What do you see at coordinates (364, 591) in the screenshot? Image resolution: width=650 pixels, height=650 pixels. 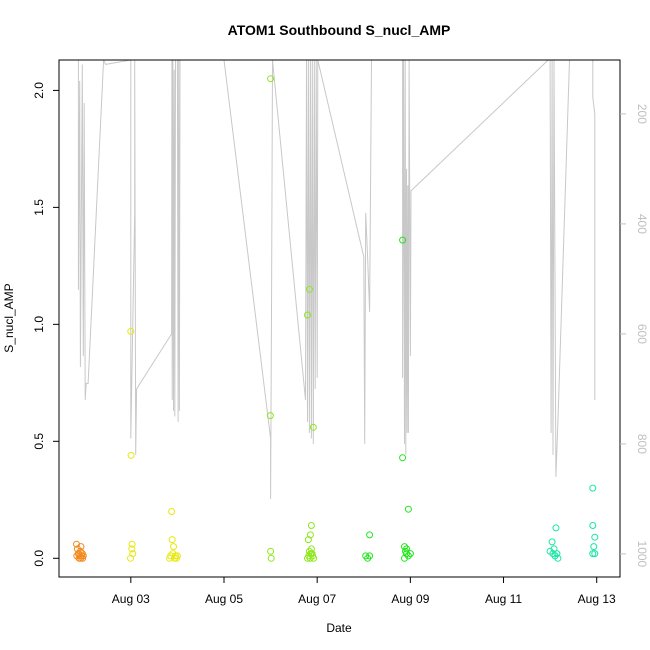 I see `x-axis: Aug 03 Aug 05 Aug 07 Aug 09 Aug 11 Aug 13` at bounding box center [364, 591].